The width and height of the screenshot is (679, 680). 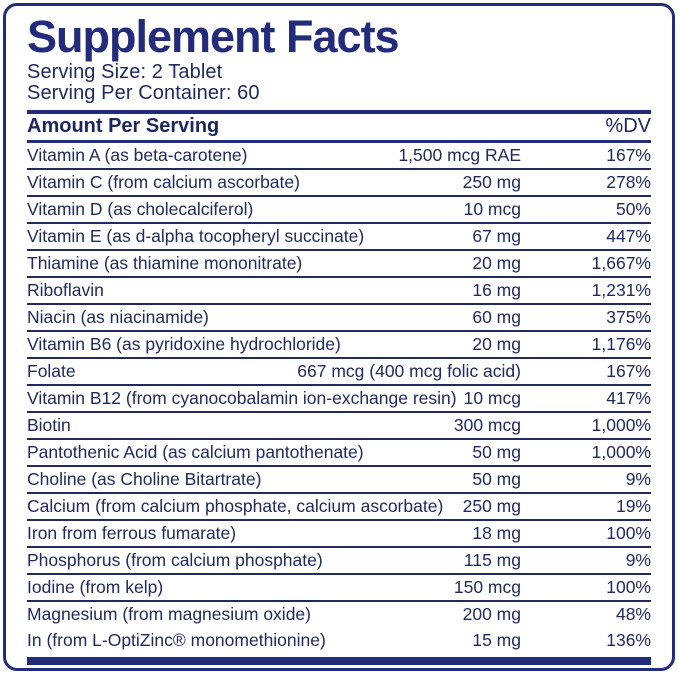 What do you see at coordinates (487, 424) in the screenshot?
I see `nutrient-amount: 300 mcg` at bounding box center [487, 424].